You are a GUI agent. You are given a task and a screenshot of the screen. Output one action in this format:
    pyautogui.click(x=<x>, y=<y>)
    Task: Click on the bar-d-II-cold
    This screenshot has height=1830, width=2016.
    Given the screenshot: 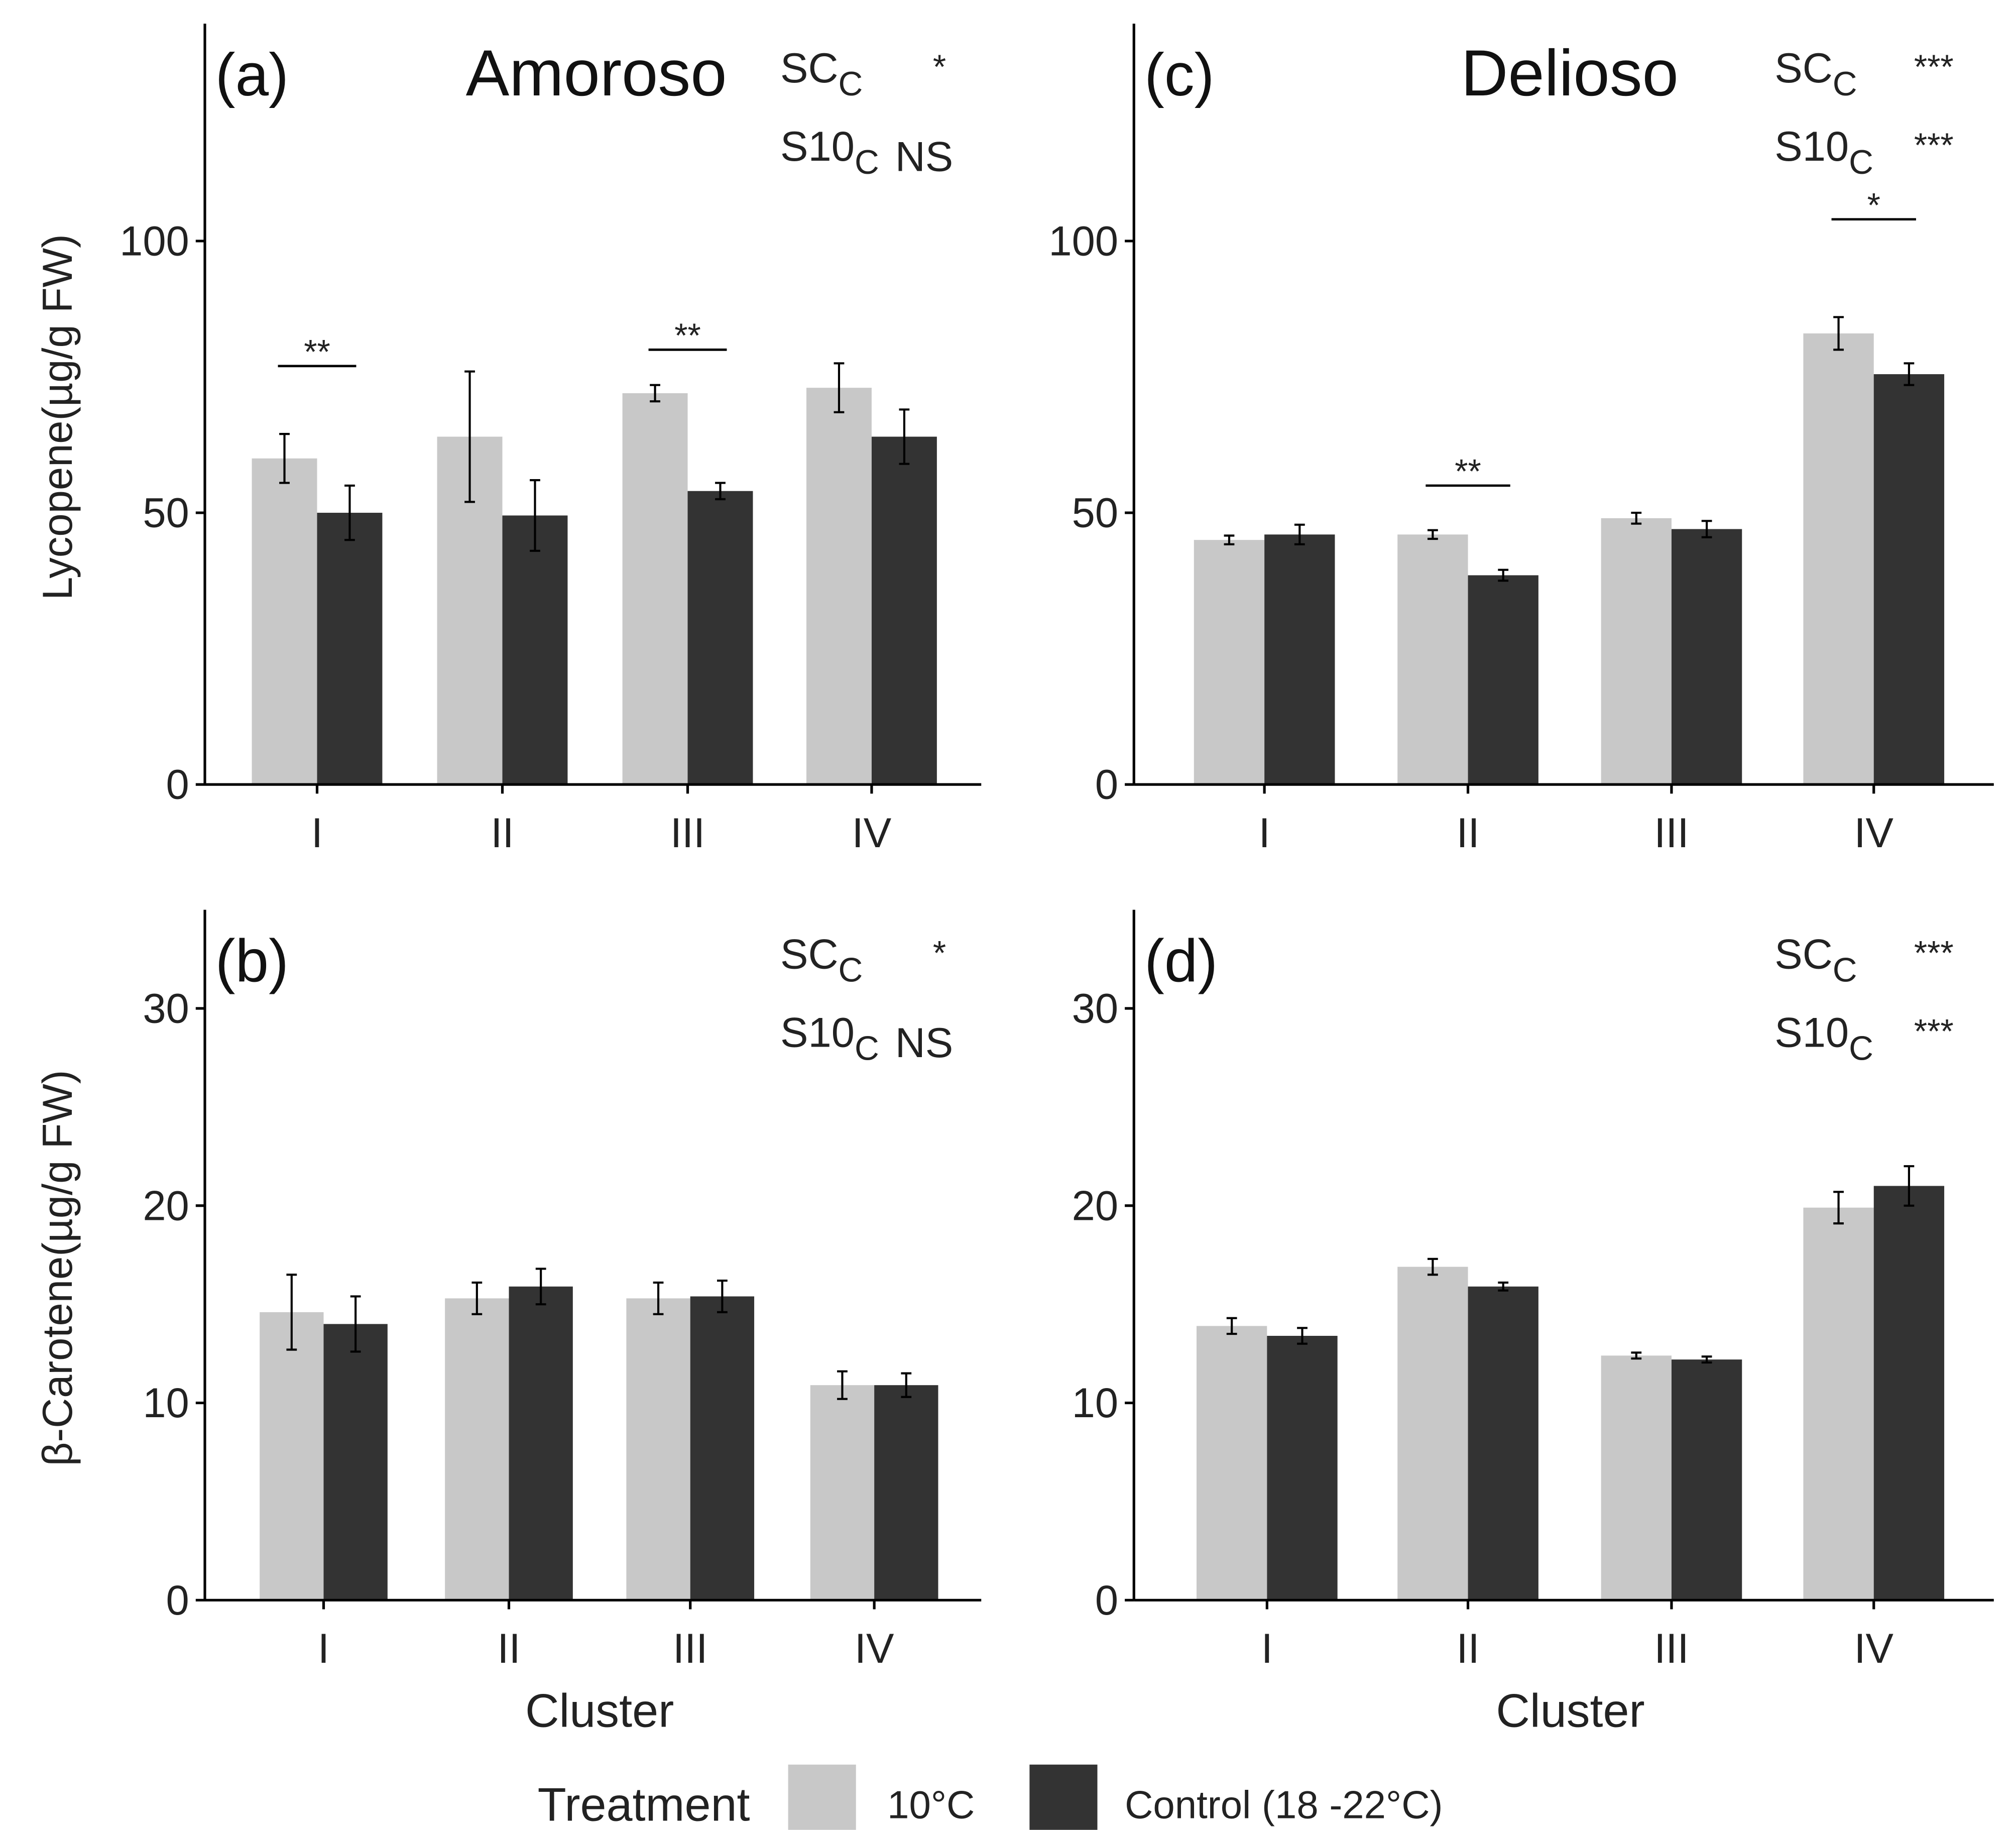 What is the action you would take?
    pyautogui.click(x=1432, y=1434)
    